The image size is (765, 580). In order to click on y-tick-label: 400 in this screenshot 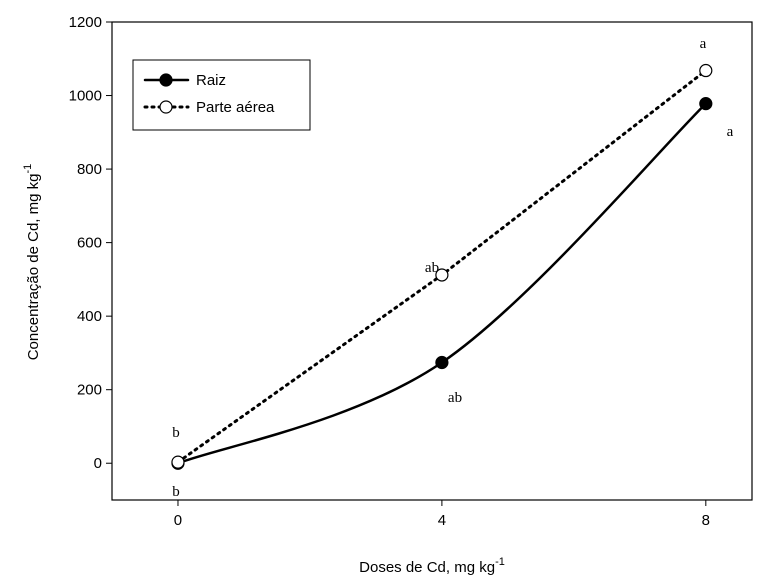, I will do `click(89, 316)`.